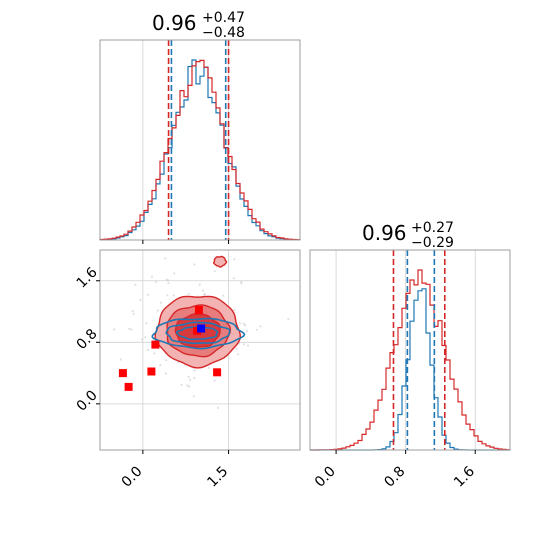  Describe the element at coordinates (220, 261) in the screenshot. I see `red-contour-island` at that location.